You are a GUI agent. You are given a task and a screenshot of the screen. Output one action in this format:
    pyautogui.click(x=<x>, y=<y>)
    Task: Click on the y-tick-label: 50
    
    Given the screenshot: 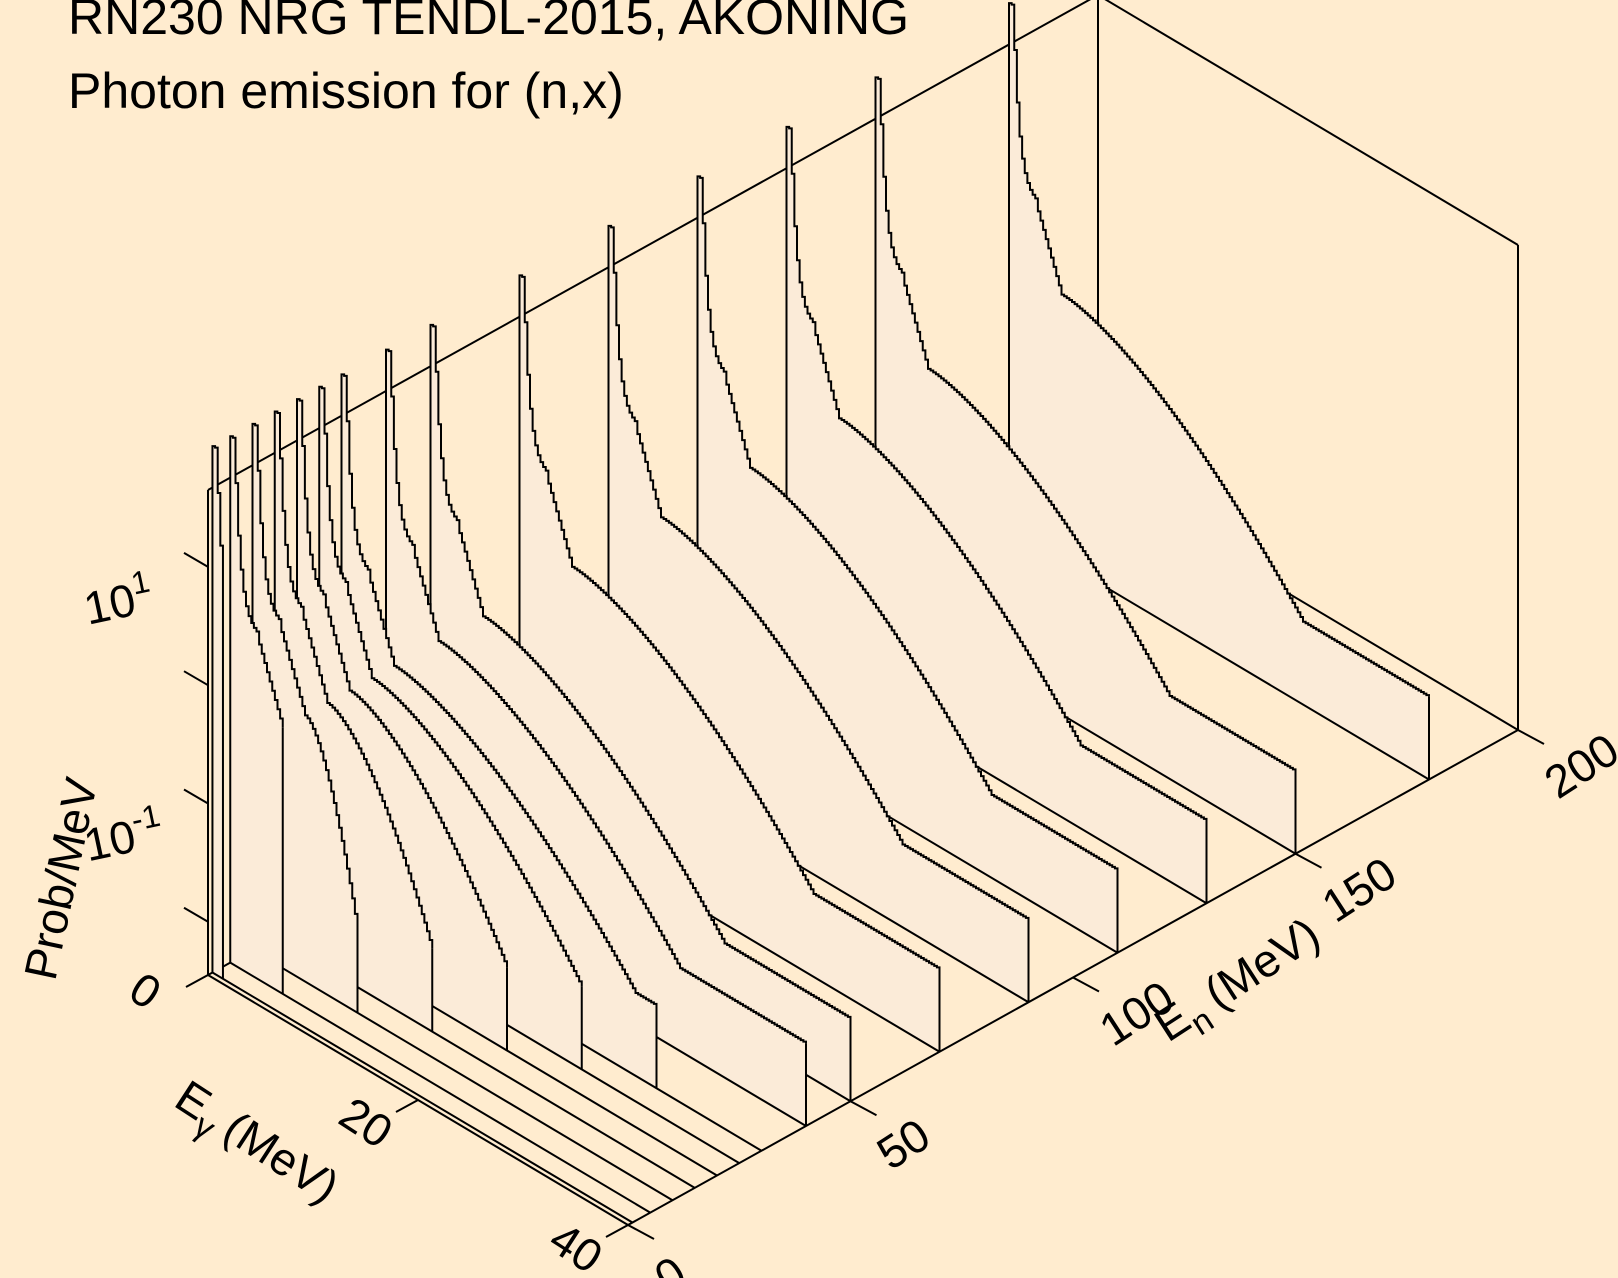 What is the action you would take?
    pyautogui.click(x=903, y=1143)
    